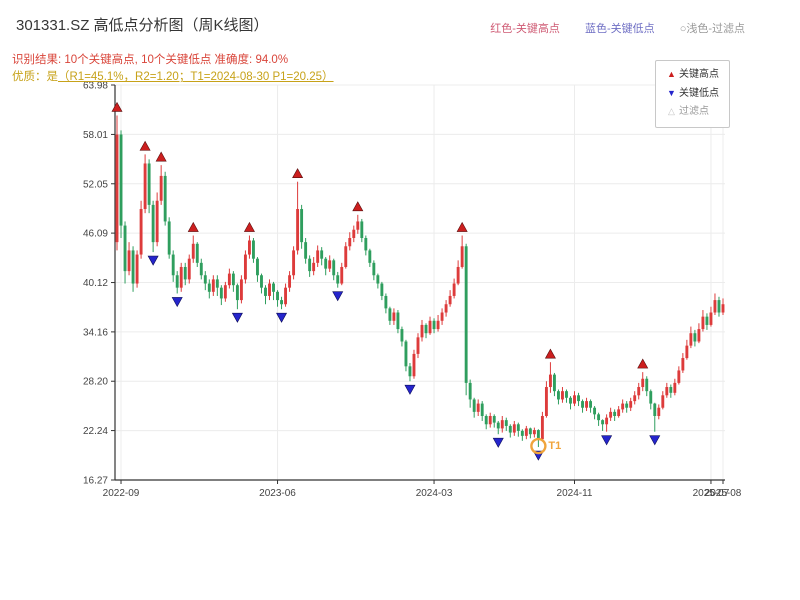 The height and width of the screenshot is (600, 800). I want to click on chart-legend: ▲ 关键高点 ▼ 关键低点 △ 过滤点, so click(692, 94).